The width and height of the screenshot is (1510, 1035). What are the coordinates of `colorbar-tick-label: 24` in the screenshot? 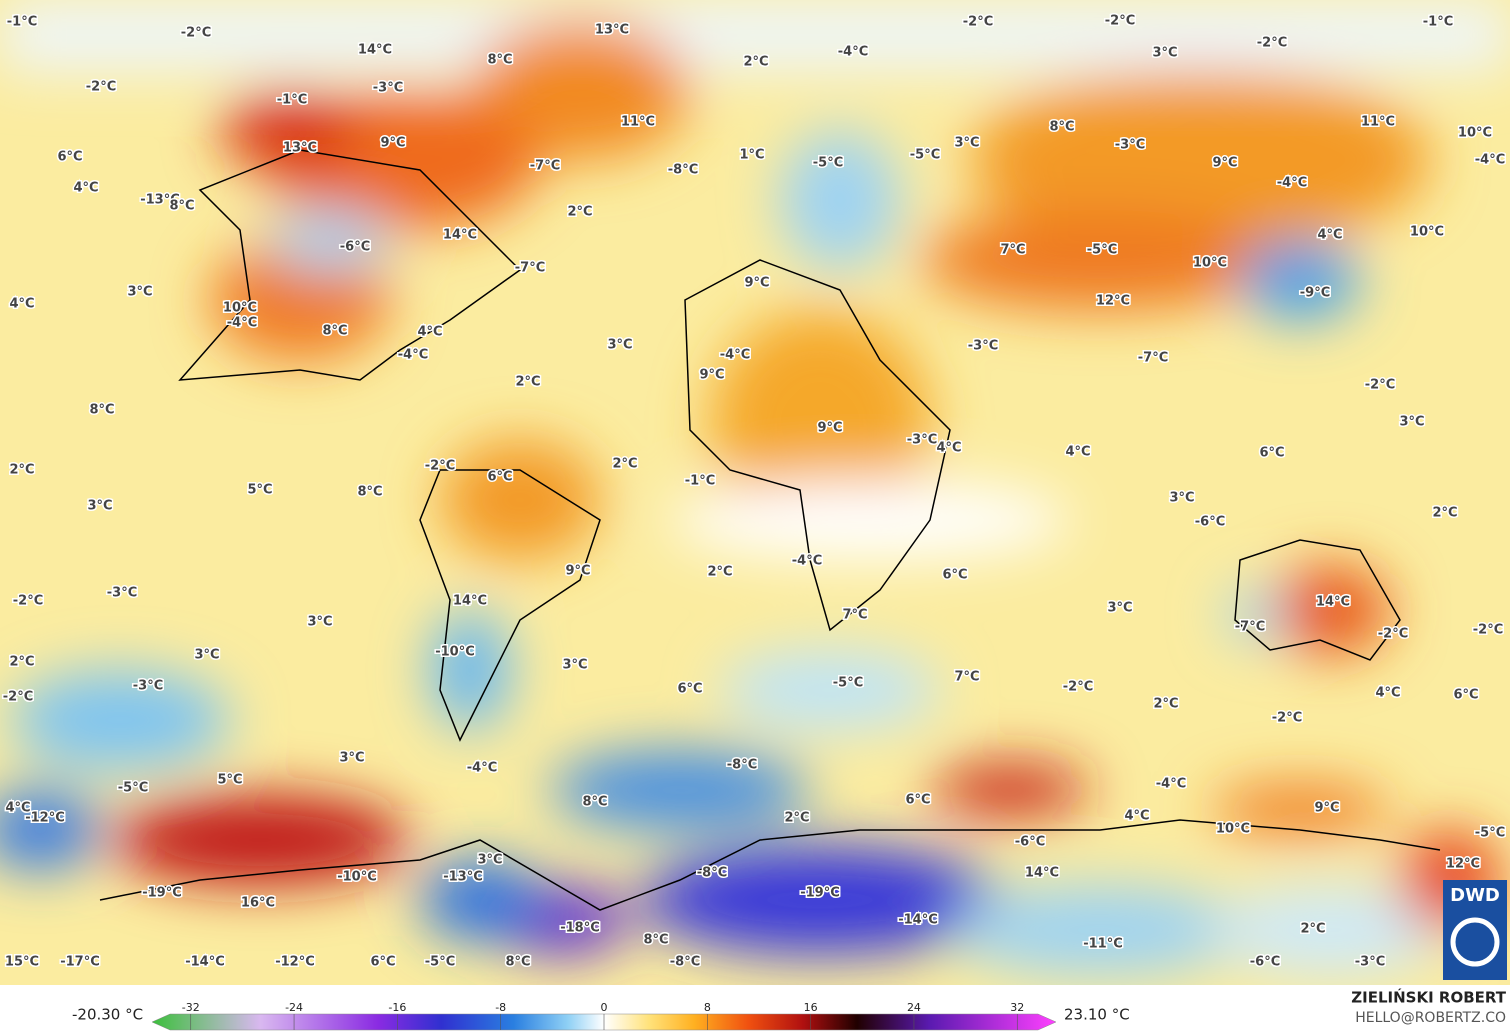 It's located at (914, 1007).